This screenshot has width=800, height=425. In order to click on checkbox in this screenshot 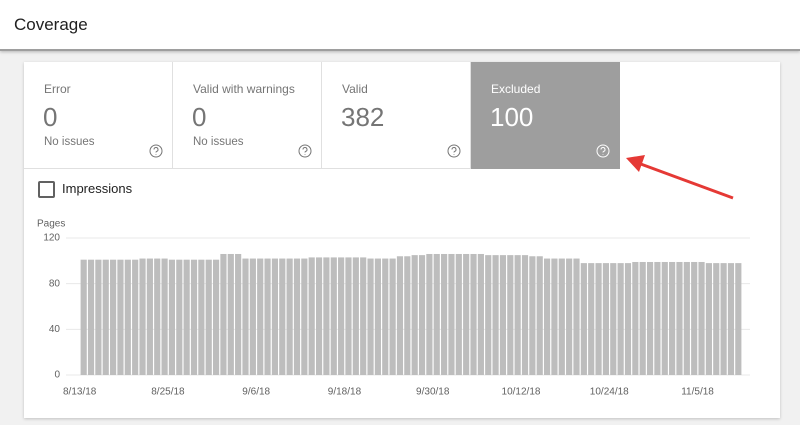, I will do `click(46, 189)`.